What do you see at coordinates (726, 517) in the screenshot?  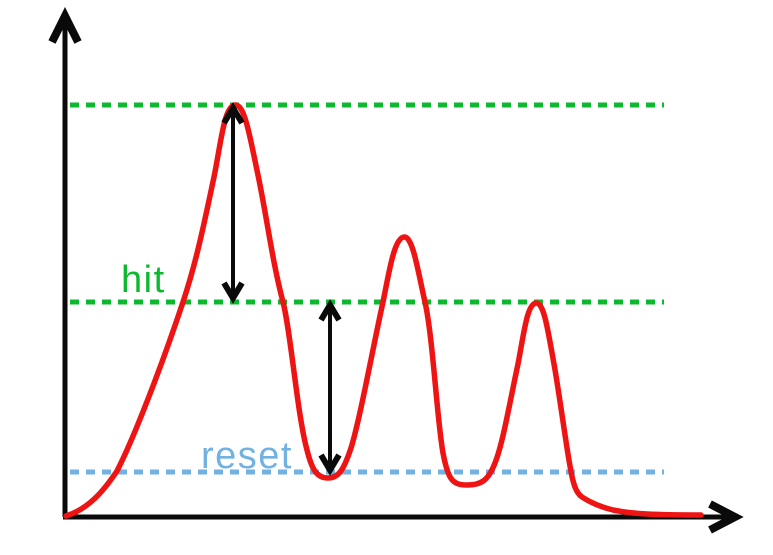 I see `x-axis-arrow-icon` at bounding box center [726, 517].